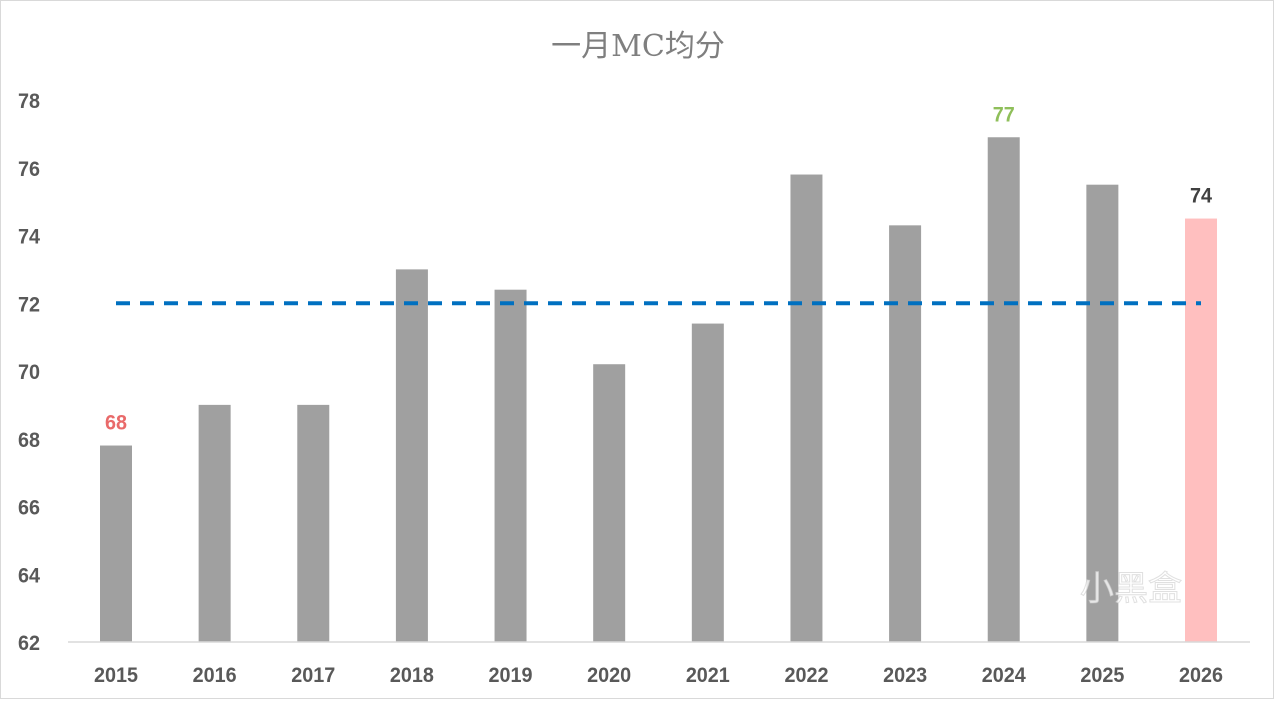 This screenshot has height=704, width=1280. I want to click on y-tick-label: 66, so click(29, 508).